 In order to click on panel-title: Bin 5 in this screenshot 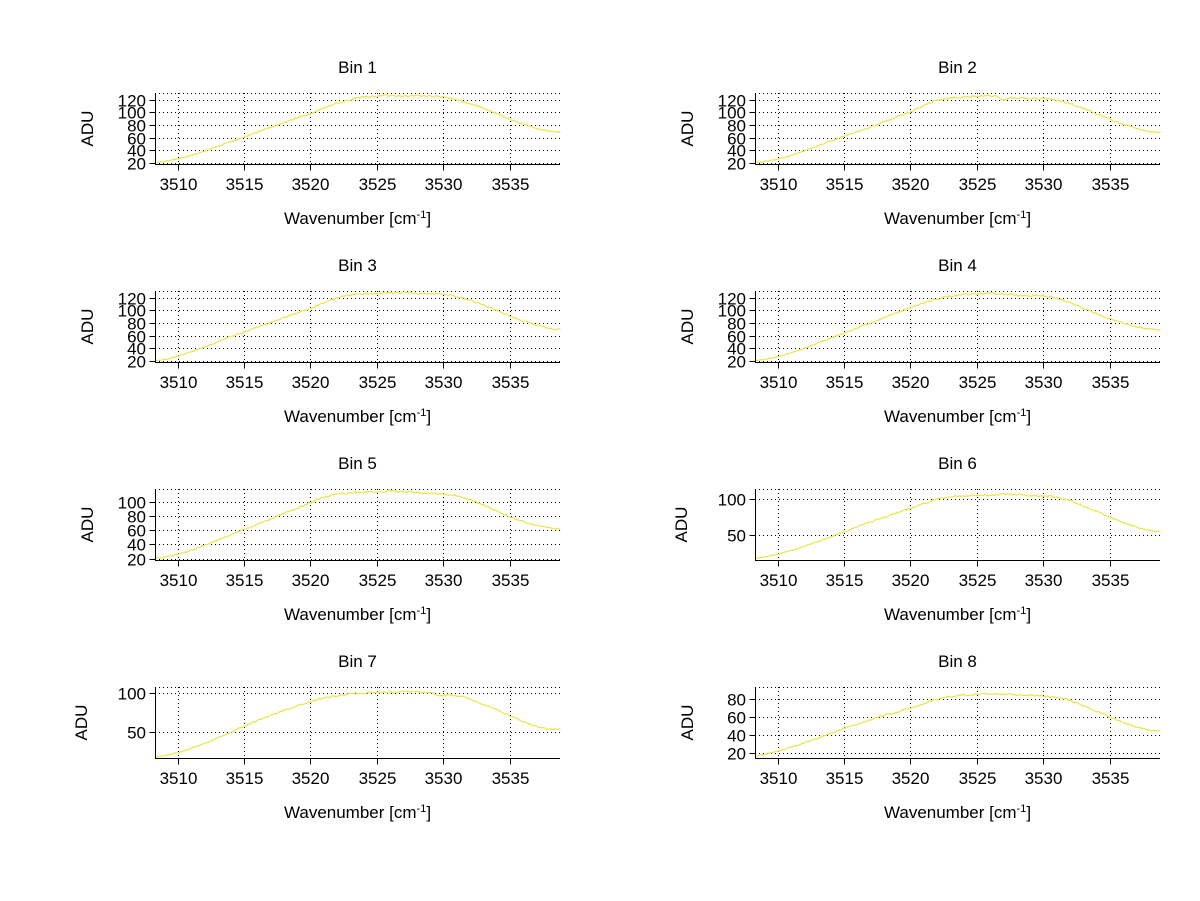, I will do `click(357, 463)`.